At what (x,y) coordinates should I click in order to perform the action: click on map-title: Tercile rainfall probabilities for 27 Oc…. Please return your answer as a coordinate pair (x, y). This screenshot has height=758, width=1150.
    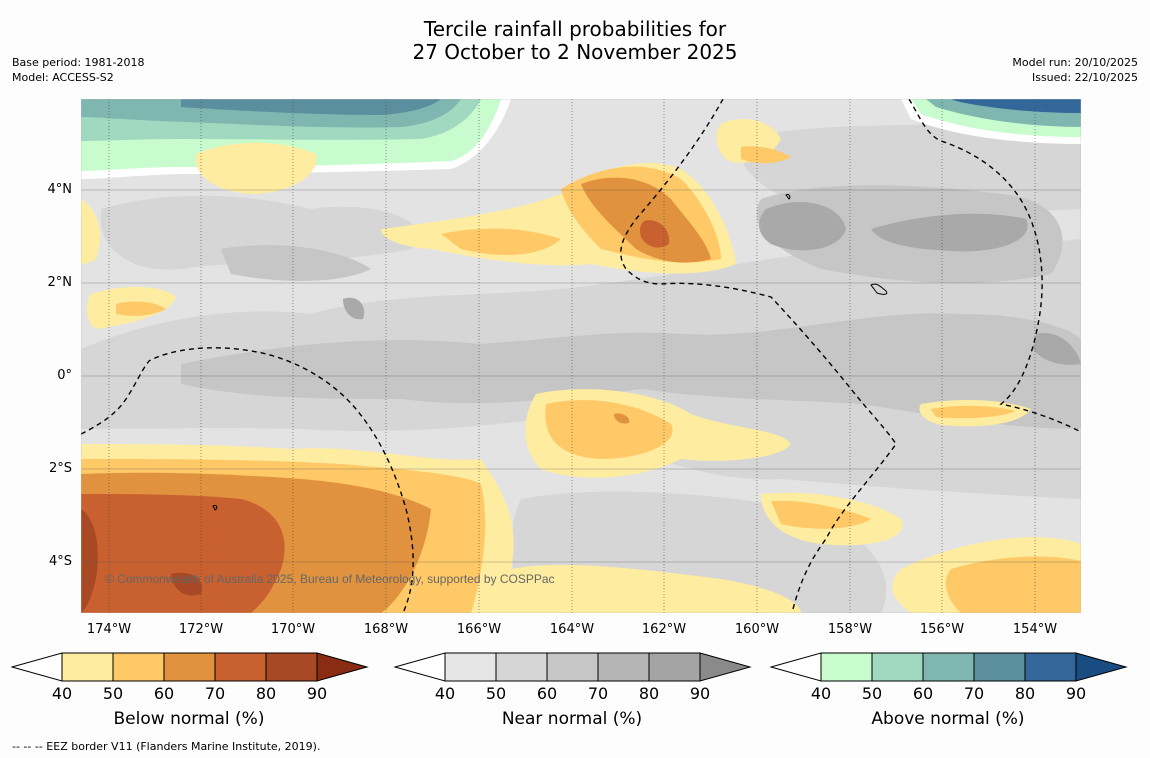
    Looking at the image, I should click on (575, 41).